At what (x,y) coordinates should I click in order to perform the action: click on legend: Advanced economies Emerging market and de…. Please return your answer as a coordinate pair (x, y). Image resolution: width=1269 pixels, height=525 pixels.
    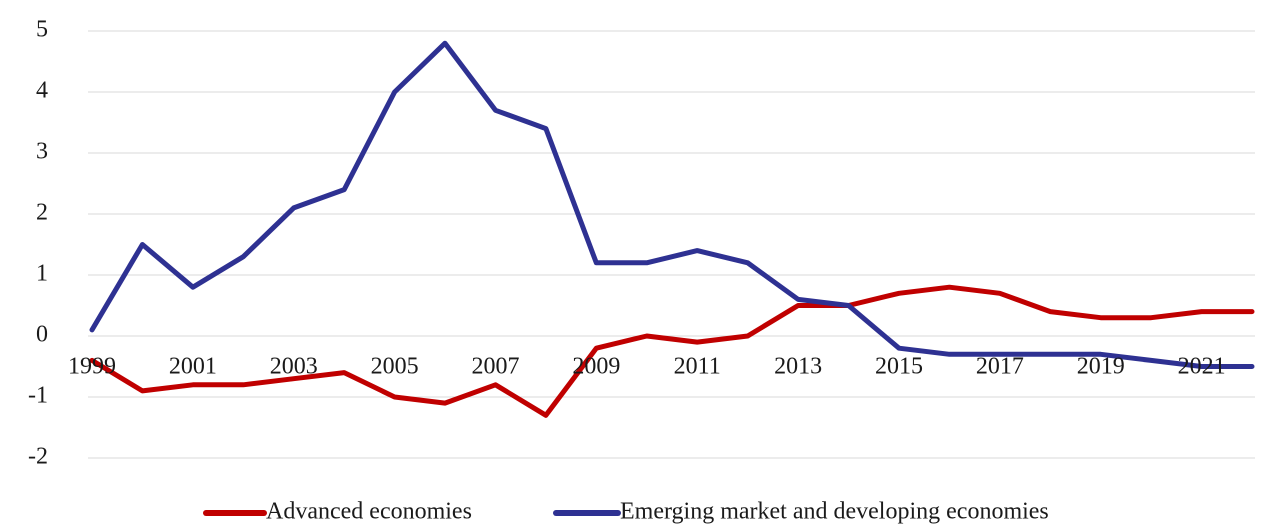
    Looking at the image, I should click on (626, 512).